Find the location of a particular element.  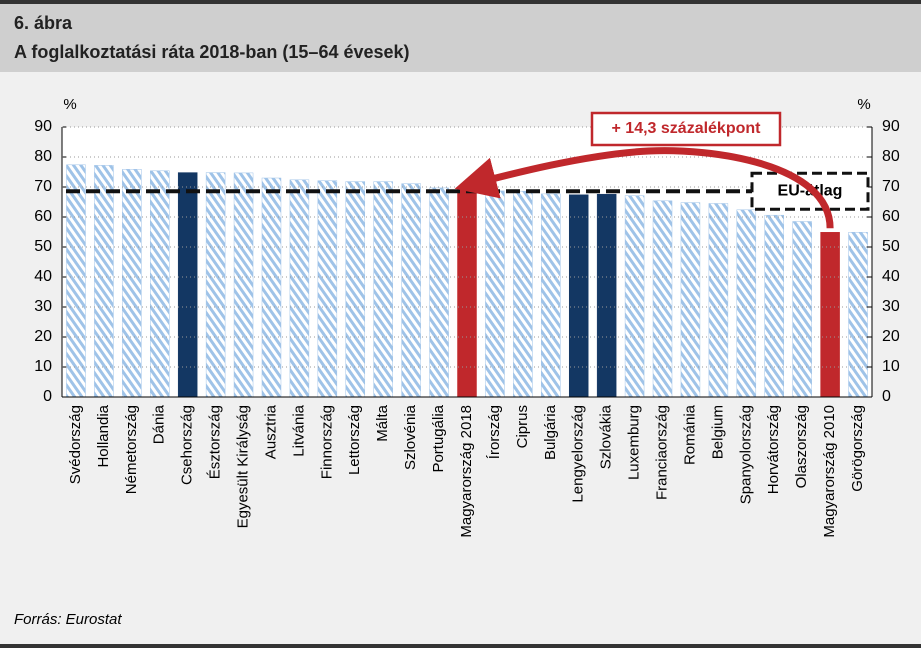

annotation-box is located at coordinates (686, 129).